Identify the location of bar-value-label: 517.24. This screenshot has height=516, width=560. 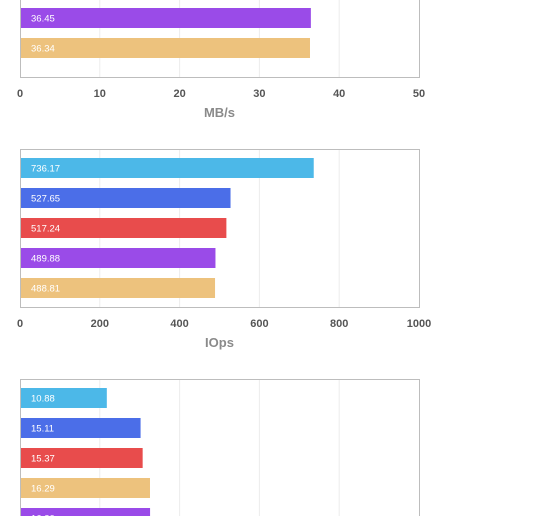
(45, 229).